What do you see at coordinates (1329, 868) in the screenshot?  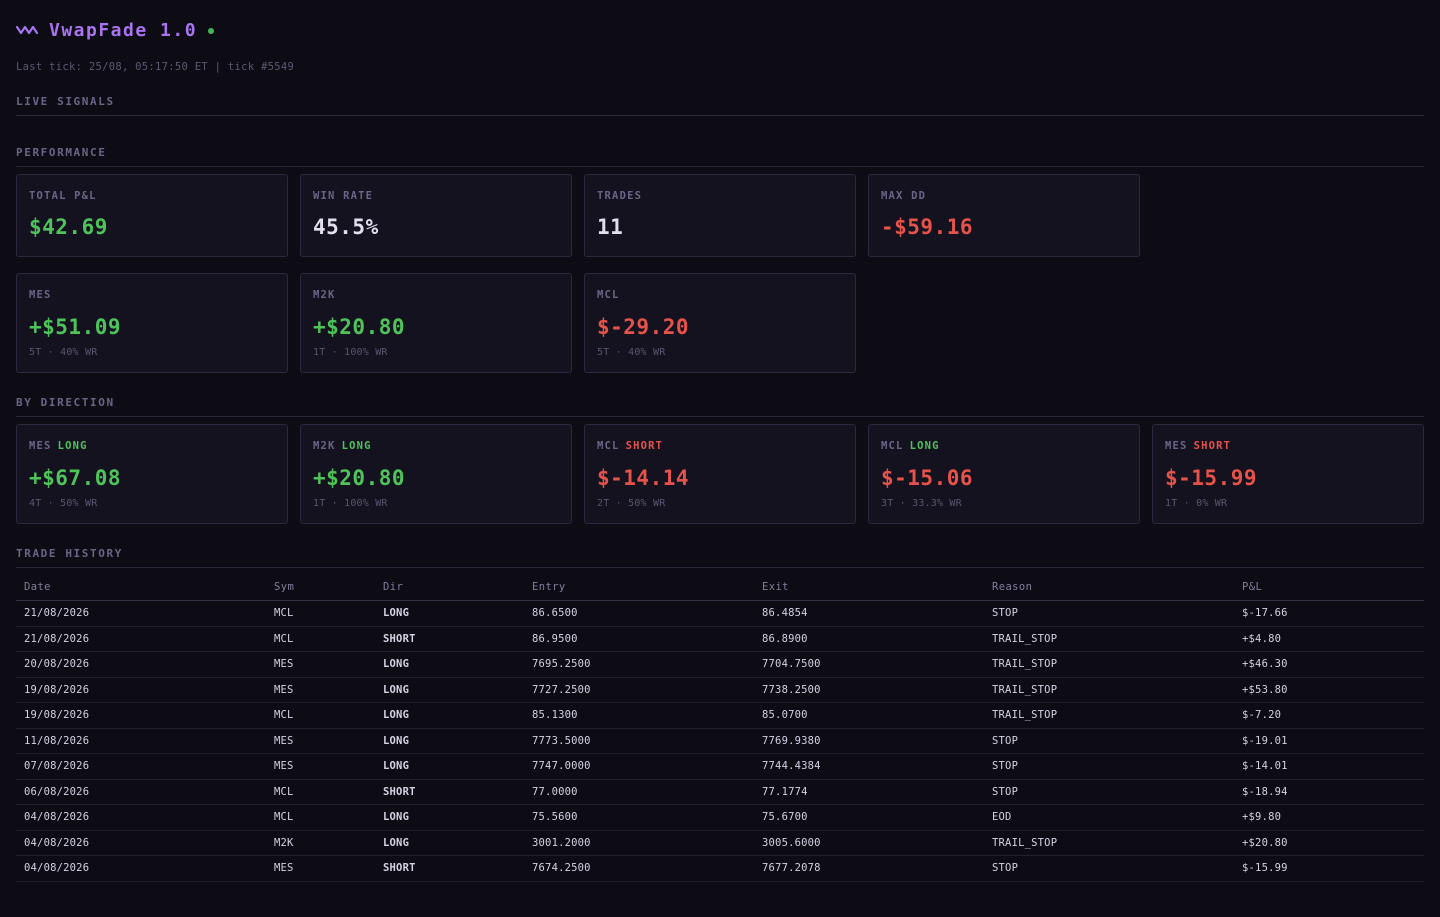 I see `trade-pnl: $-15.99` at bounding box center [1329, 868].